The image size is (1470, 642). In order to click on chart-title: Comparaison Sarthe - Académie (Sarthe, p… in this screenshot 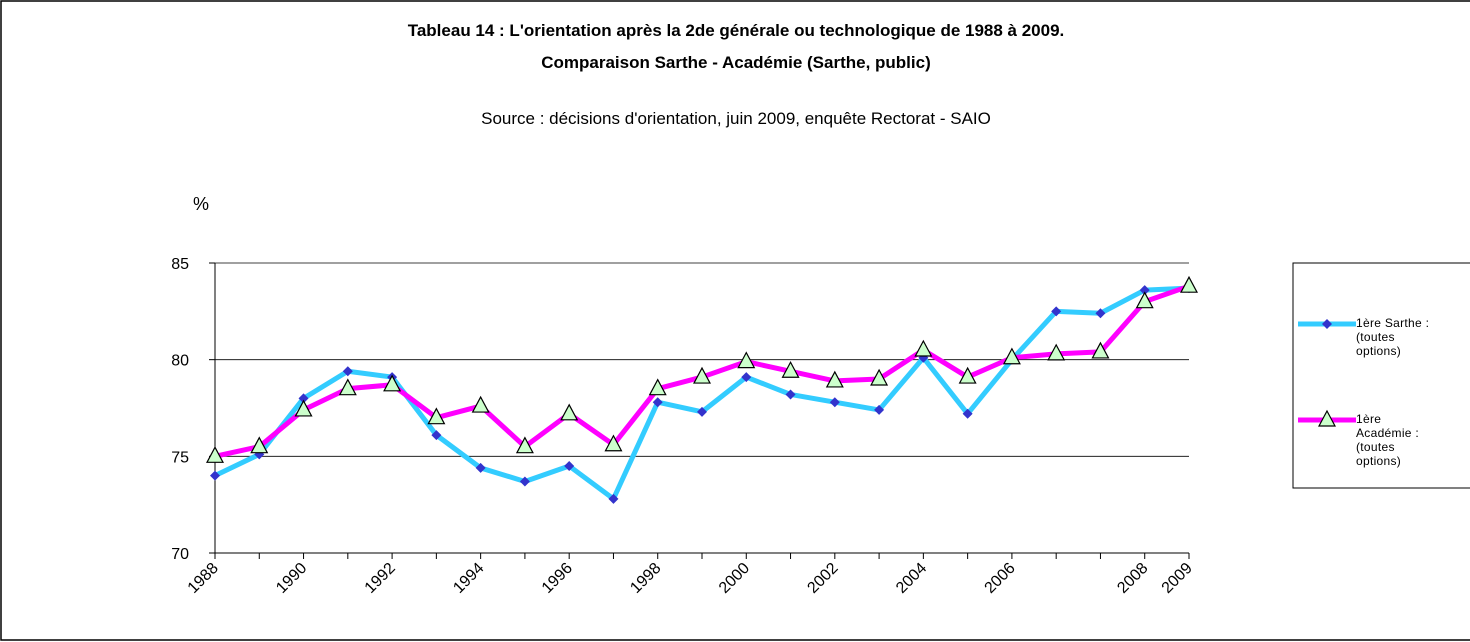, I will do `click(736, 62)`.